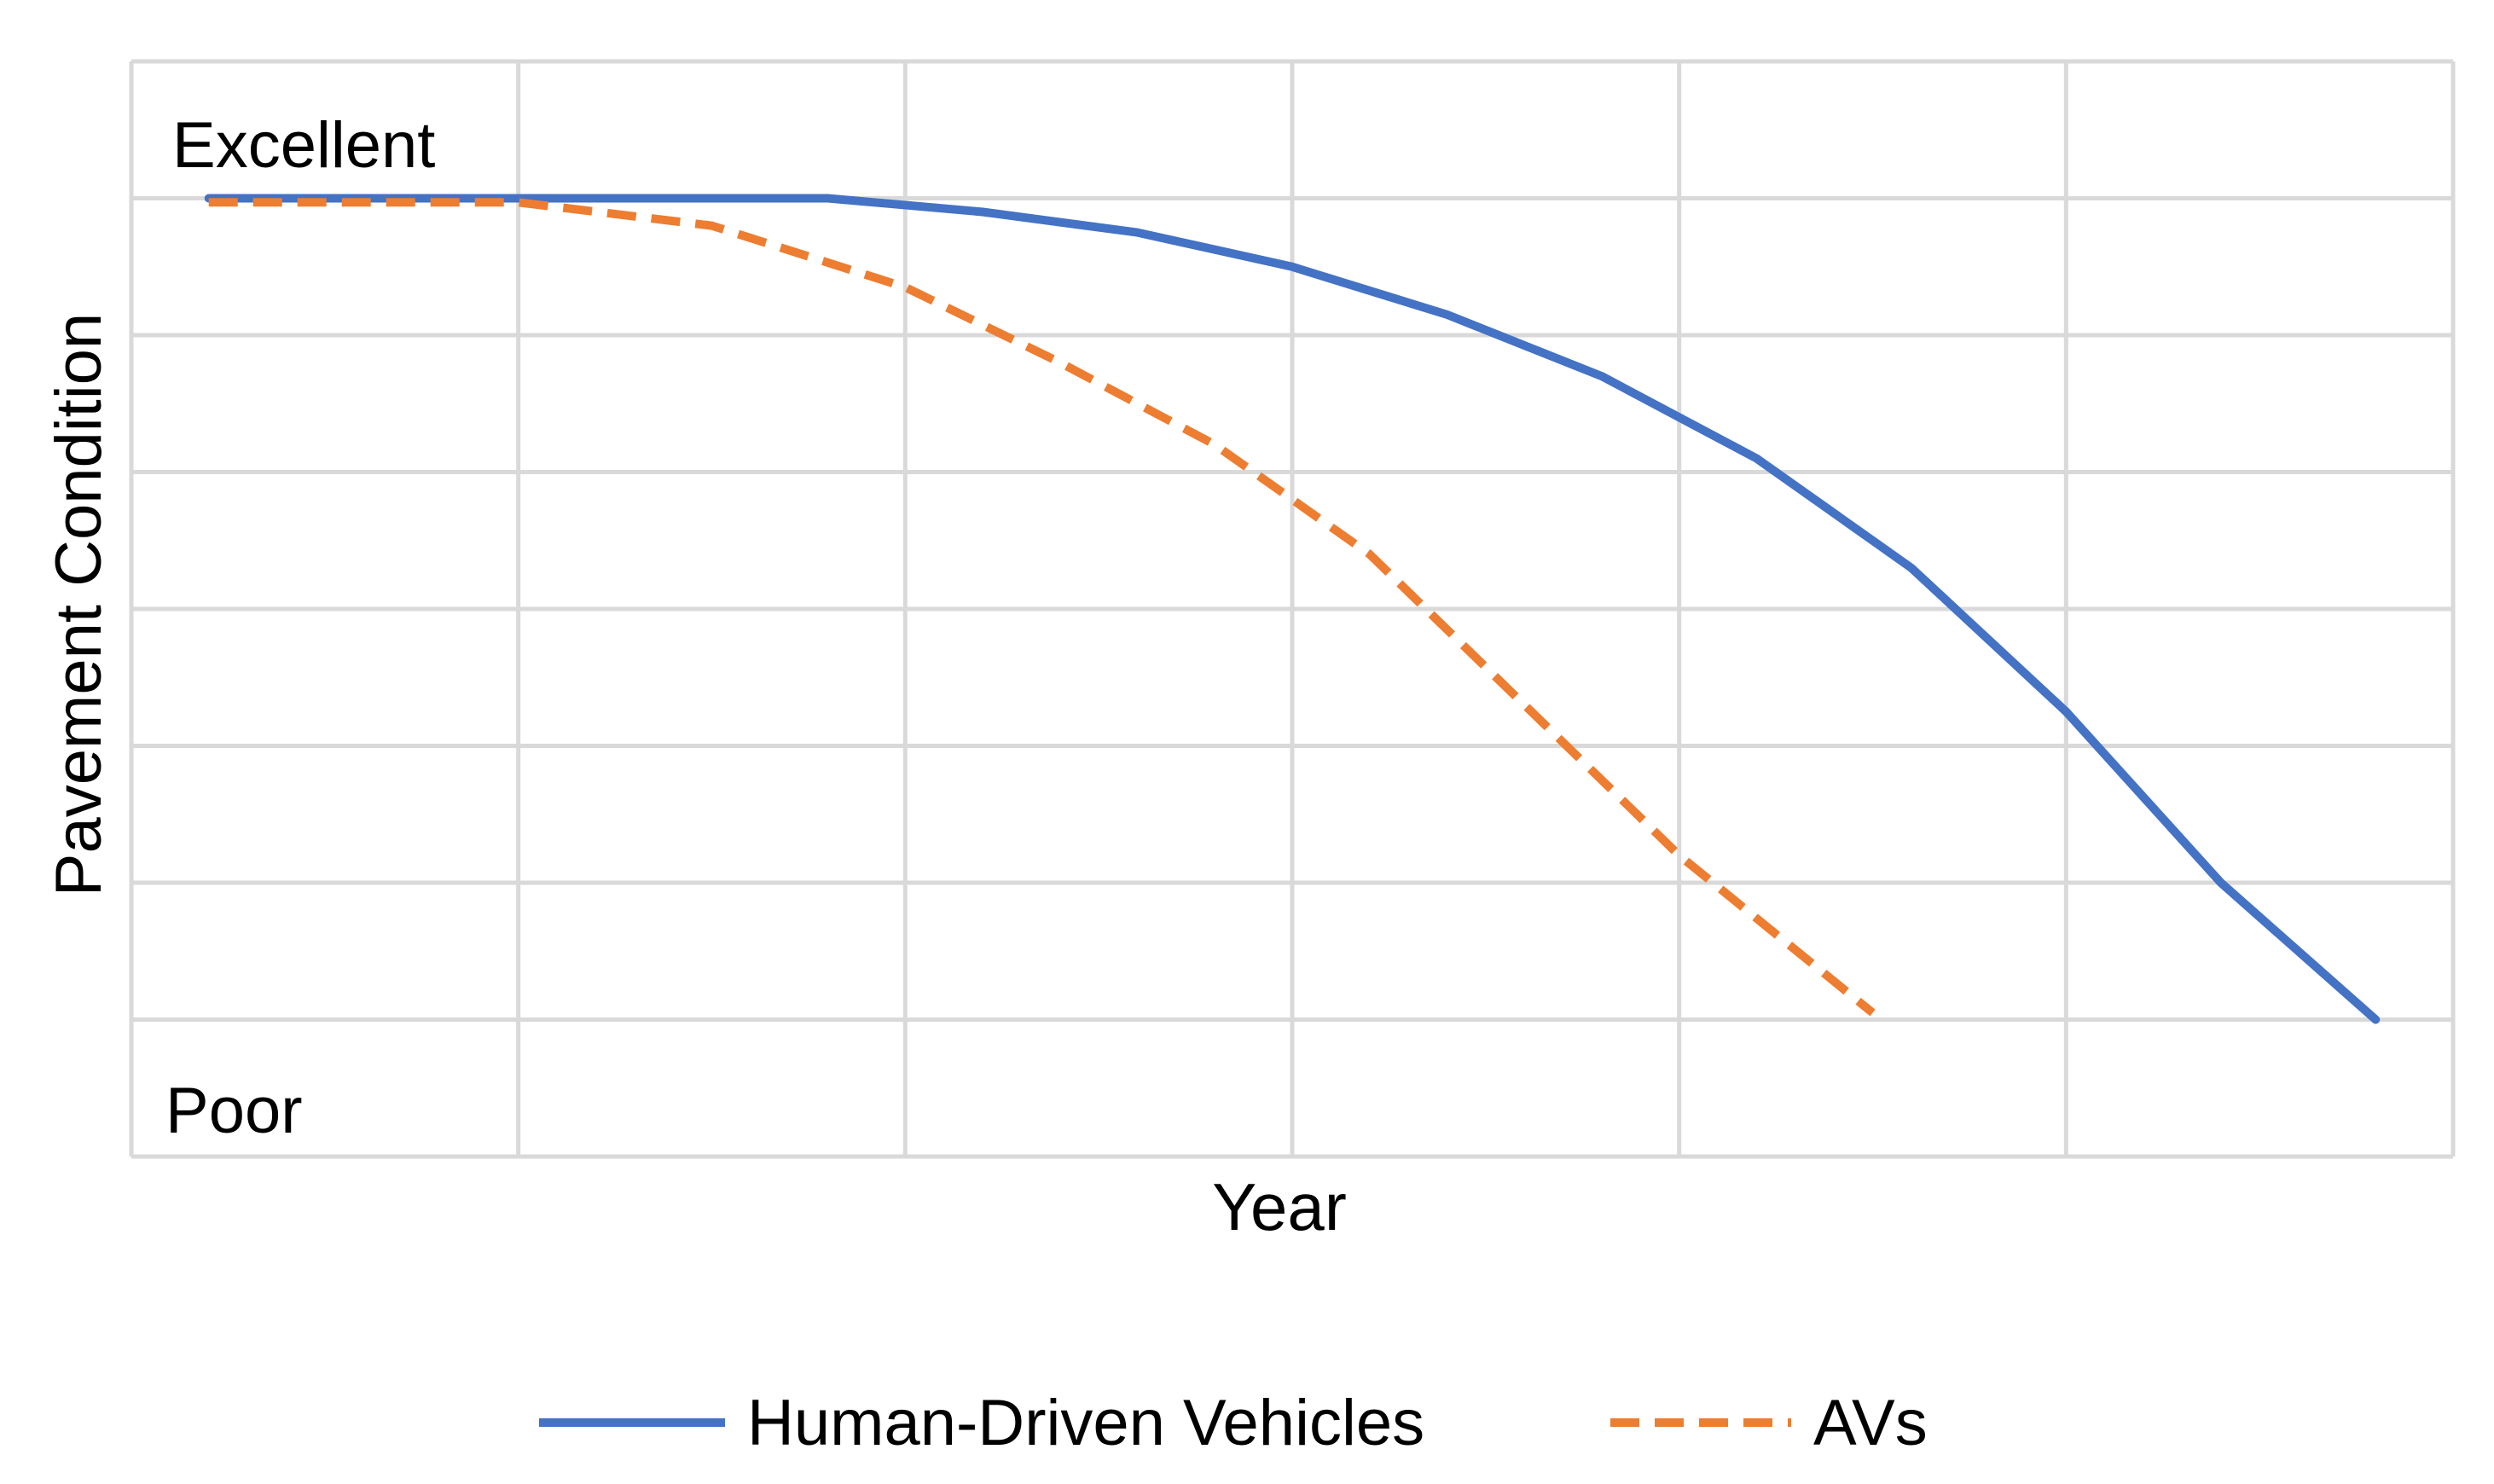 This screenshot has height=1484, width=2494. Describe the element at coordinates (79, 604) in the screenshot. I see `y-axis-title: Pavement Condition` at that location.